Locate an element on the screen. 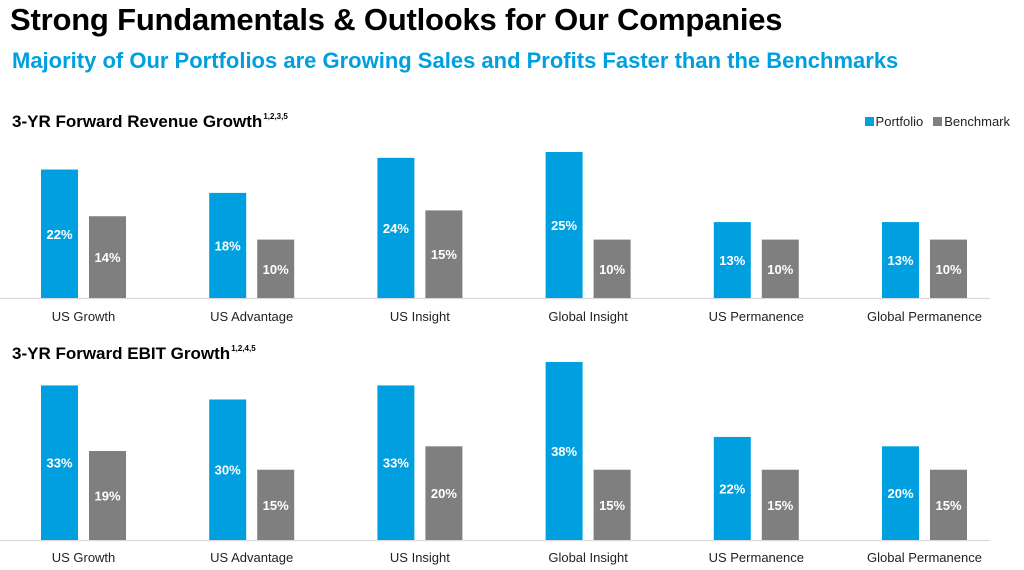 The width and height of the screenshot is (1024, 570). legend-label-benchmark: Benchmark is located at coordinates (977, 121).